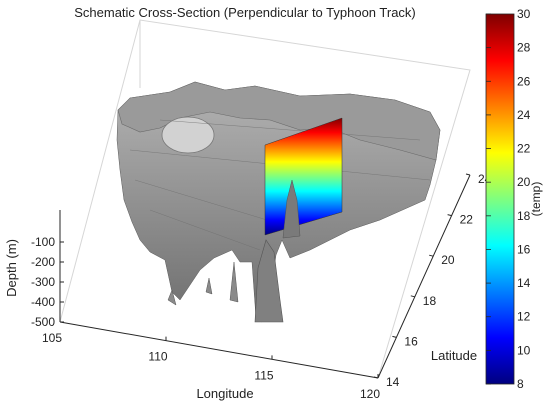 This screenshot has height=406, width=550. I want to click on x-tick-label: 115, so click(263, 375).